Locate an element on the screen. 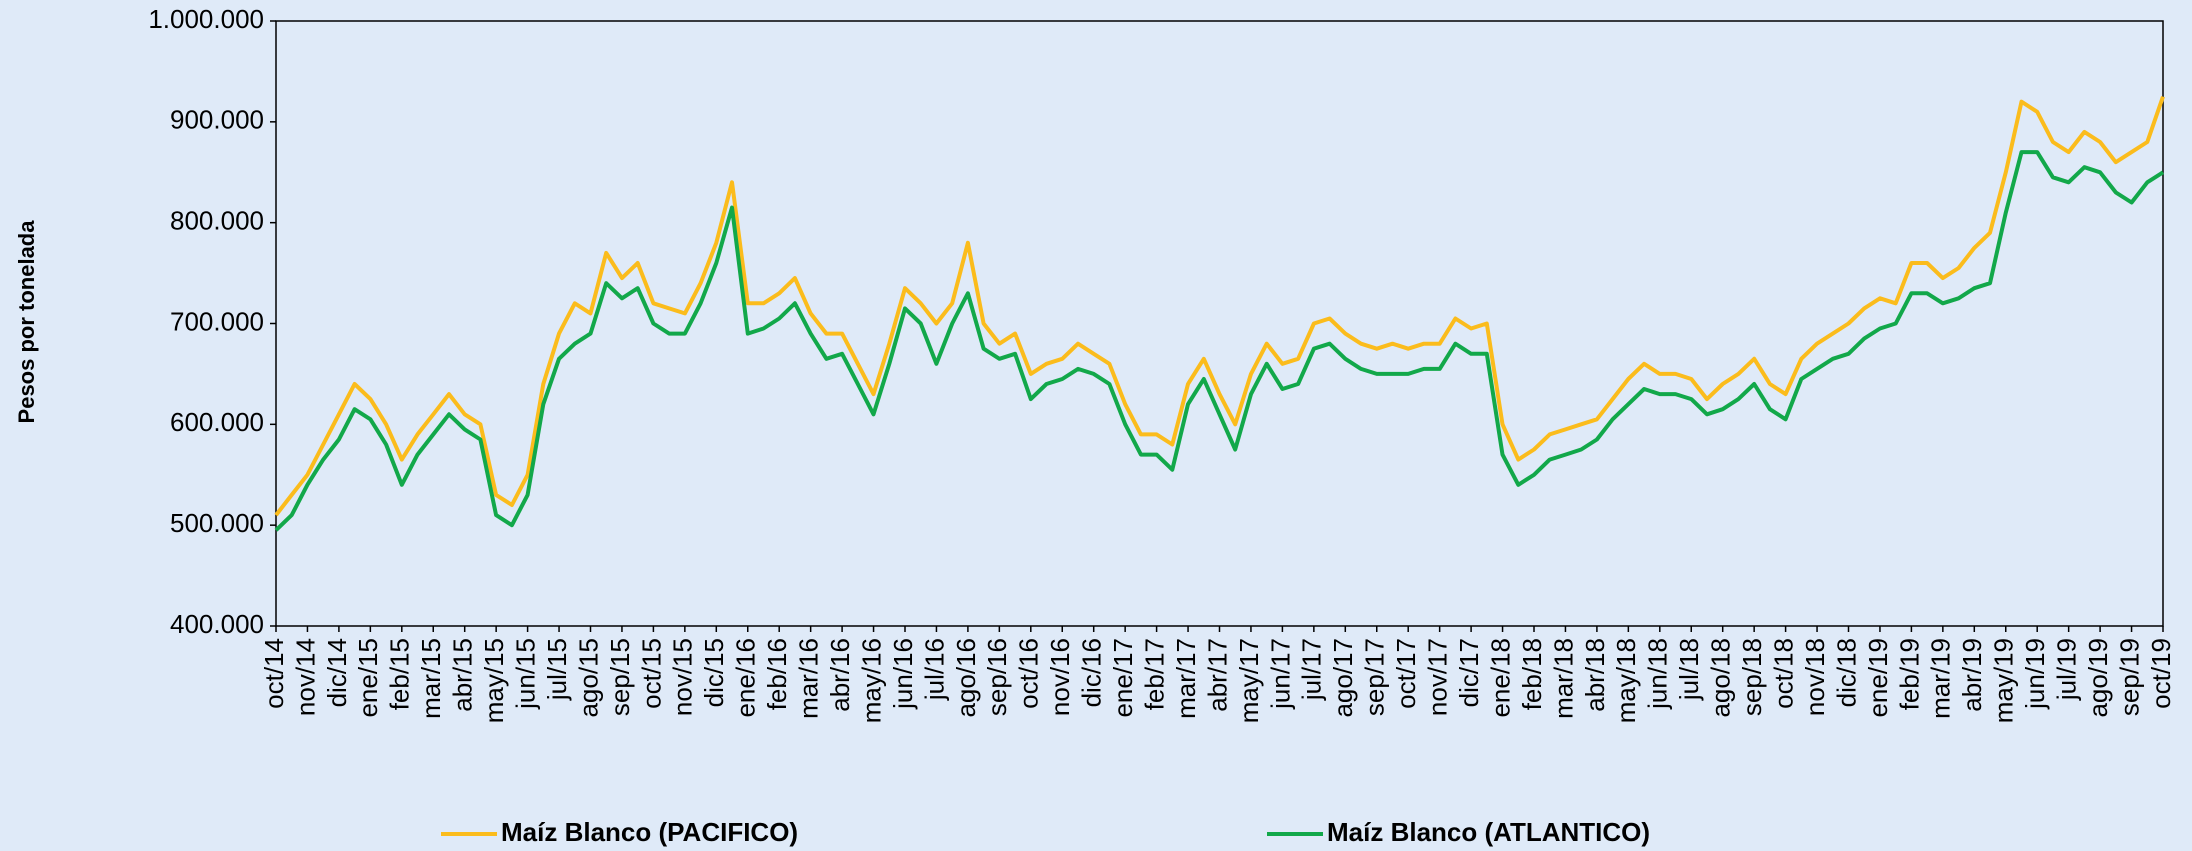 This screenshot has width=2192, height=851. x-tick-label: ago/17 is located at coordinates (1343, 678).